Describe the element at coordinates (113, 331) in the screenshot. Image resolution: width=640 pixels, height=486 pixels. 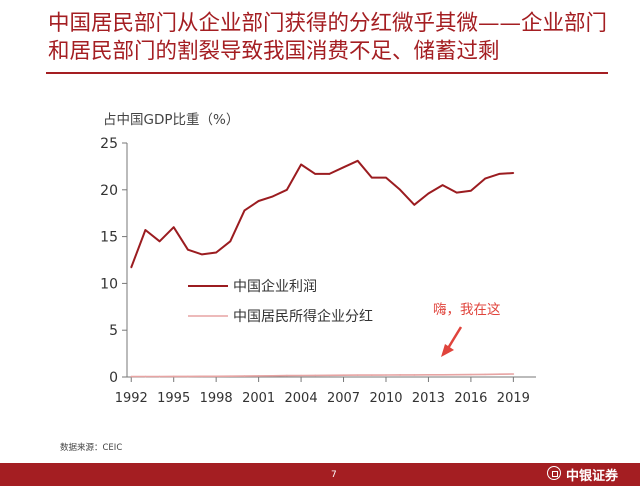
I see `y-tick-label: 5` at that location.